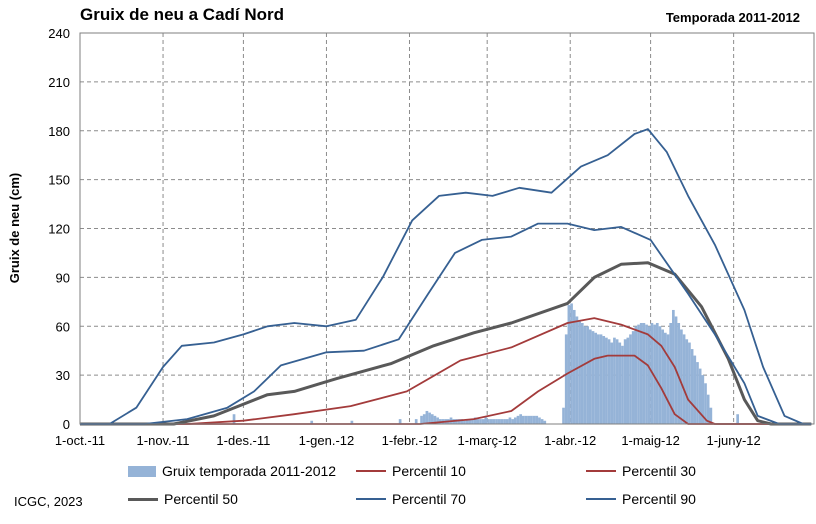 The image size is (816, 524). I want to click on x-tick-label: 1-juny-12, so click(734, 440).